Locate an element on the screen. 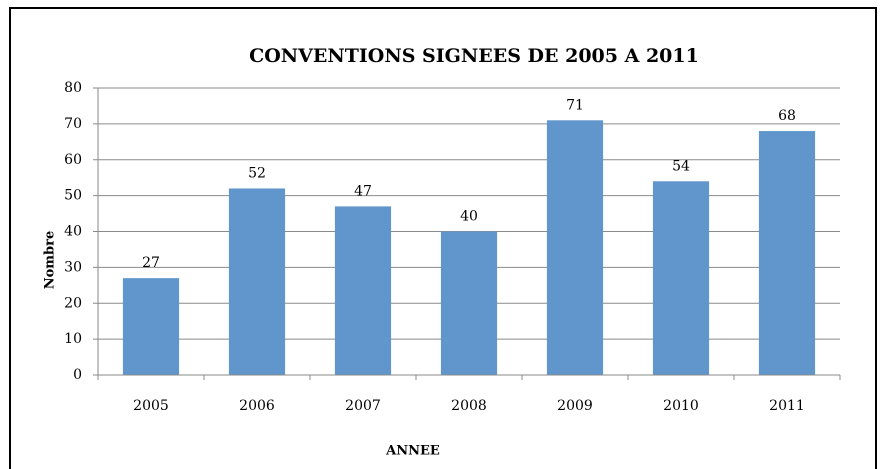  y-tick-label: 40 is located at coordinates (73, 232).